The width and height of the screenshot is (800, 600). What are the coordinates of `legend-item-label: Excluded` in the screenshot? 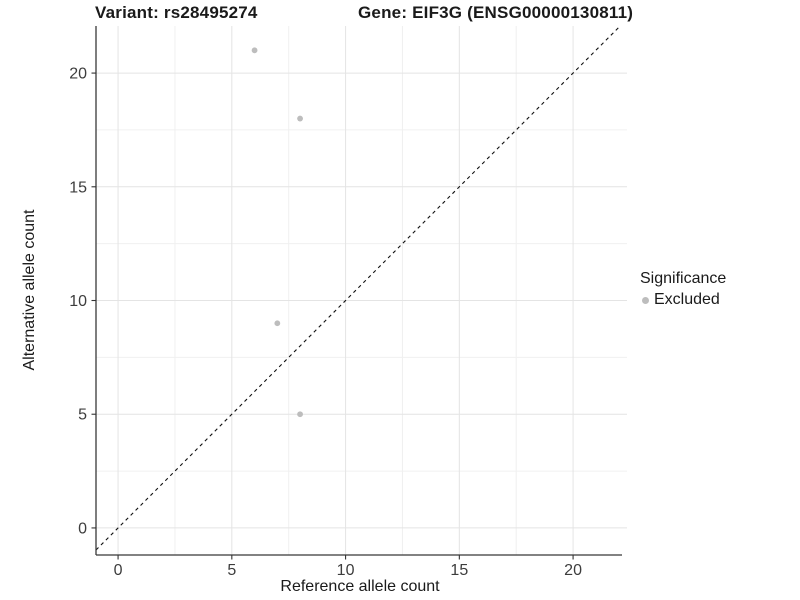 It's located at (687, 299).